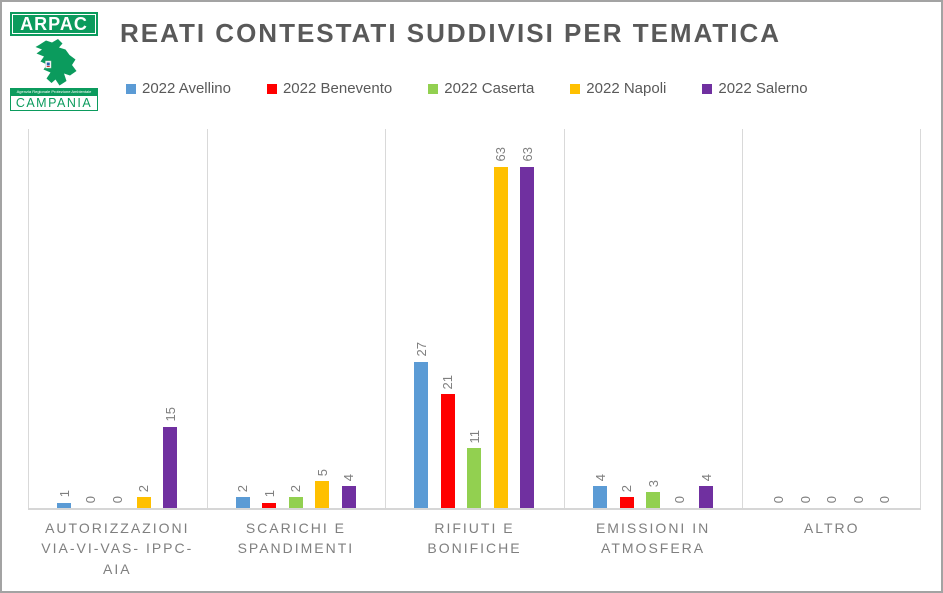 This screenshot has width=943, height=593. What do you see at coordinates (54, 103) in the screenshot?
I see `campania-label: CAMPANIA` at bounding box center [54, 103].